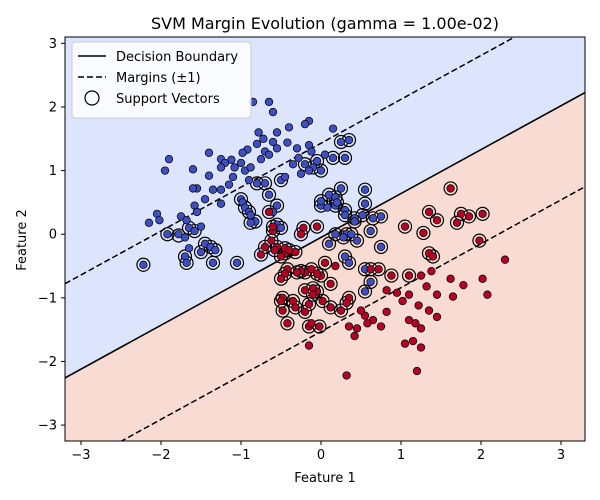 The image size is (600, 500). What do you see at coordinates (561, 455) in the screenshot?
I see `x-tick-label: 3` at bounding box center [561, 455].